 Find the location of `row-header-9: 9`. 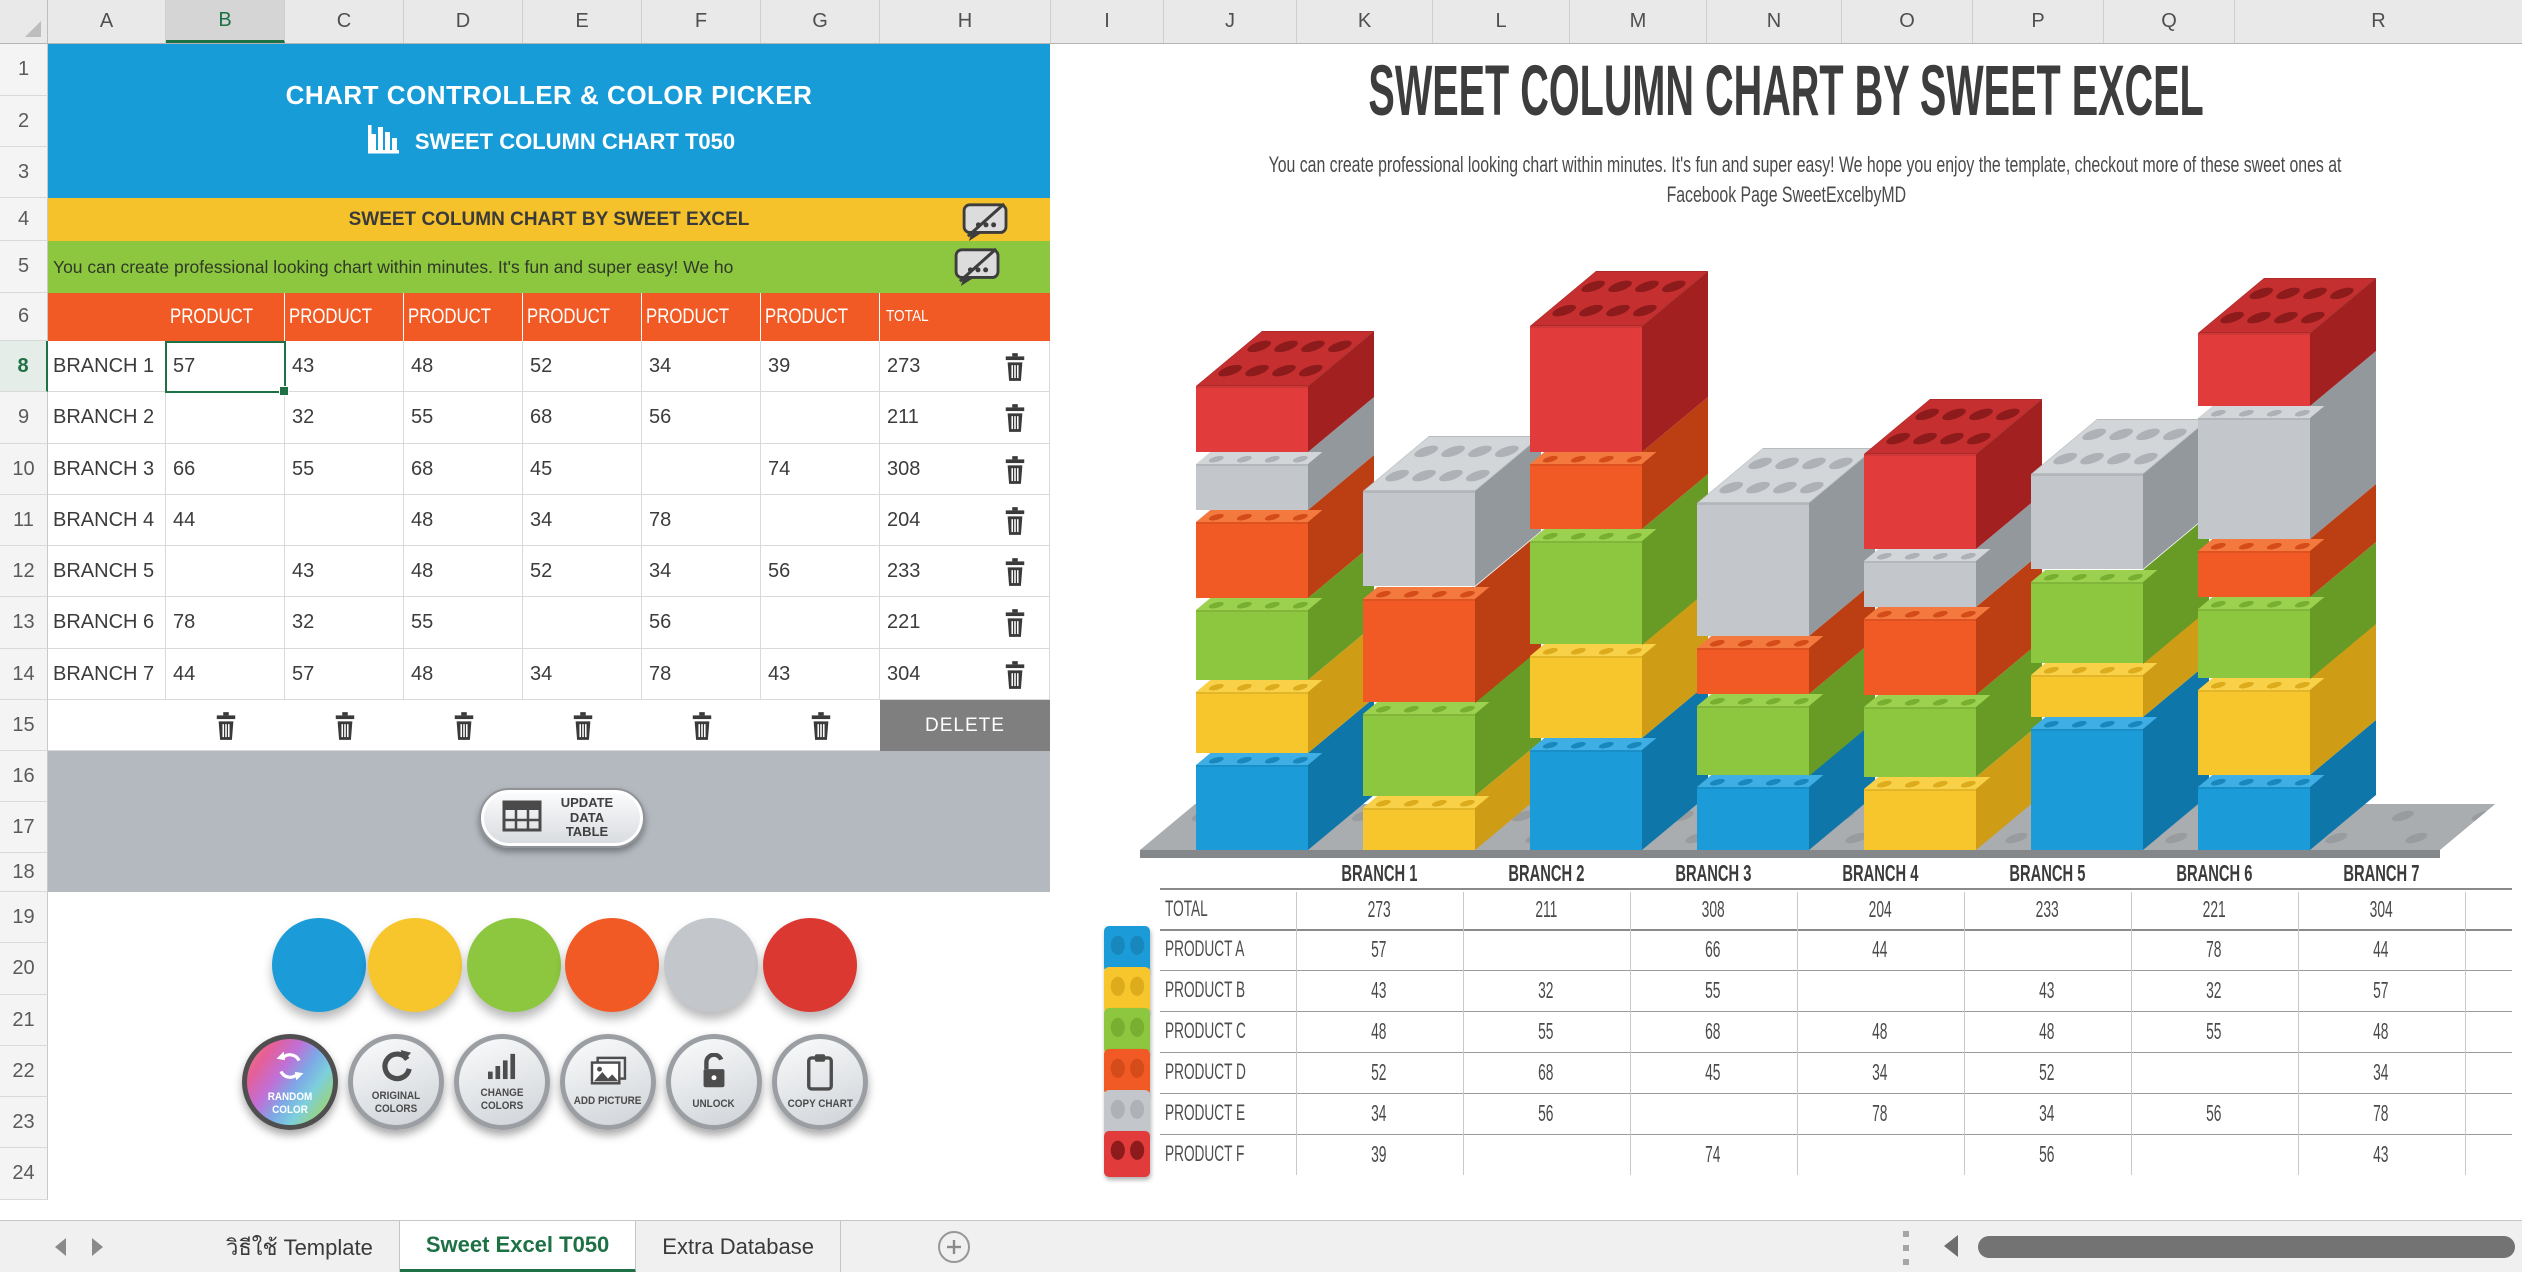

row-header-9: 9 is located at coordinates (24, 418).